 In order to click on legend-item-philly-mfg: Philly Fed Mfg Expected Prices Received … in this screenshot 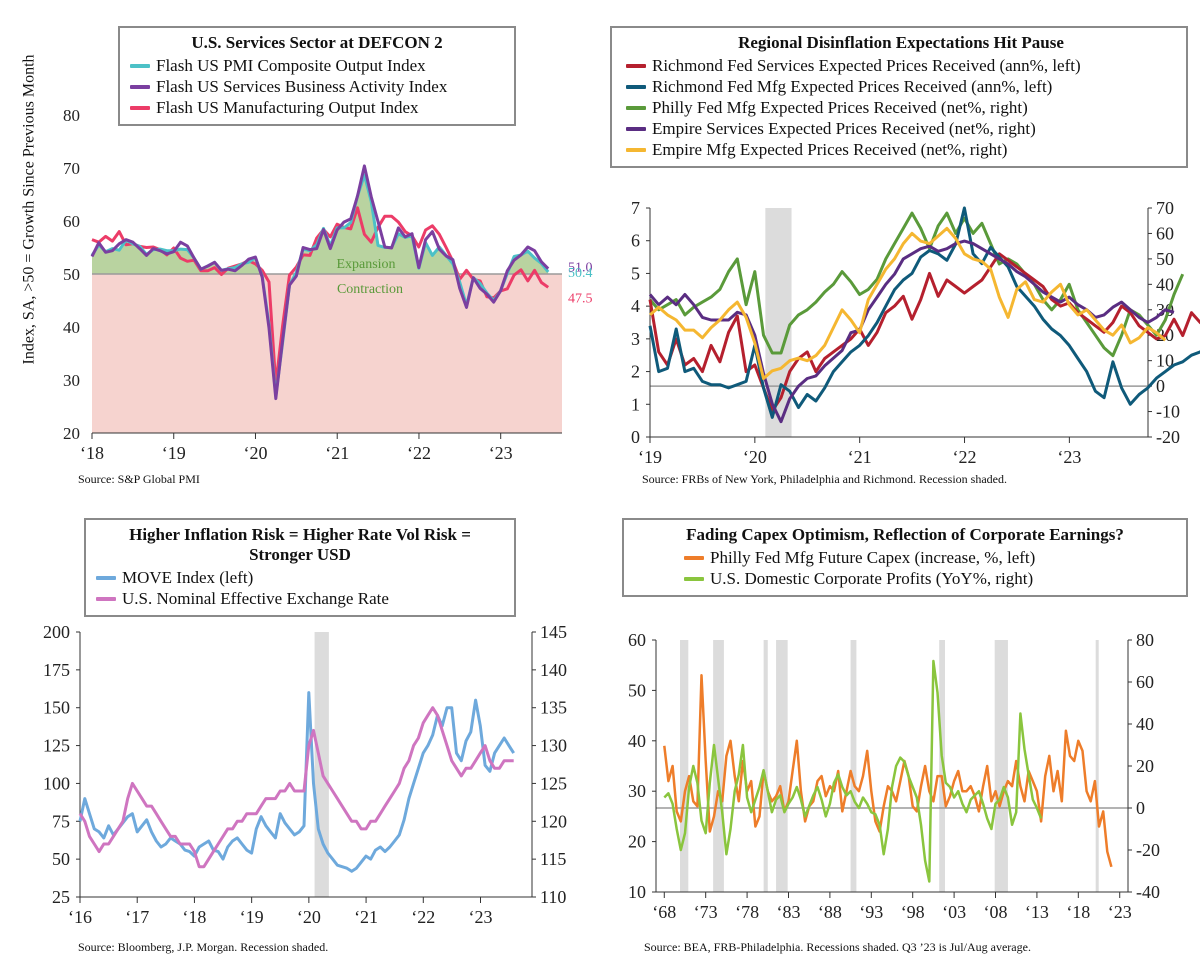, I will do `click(901, 107)`.